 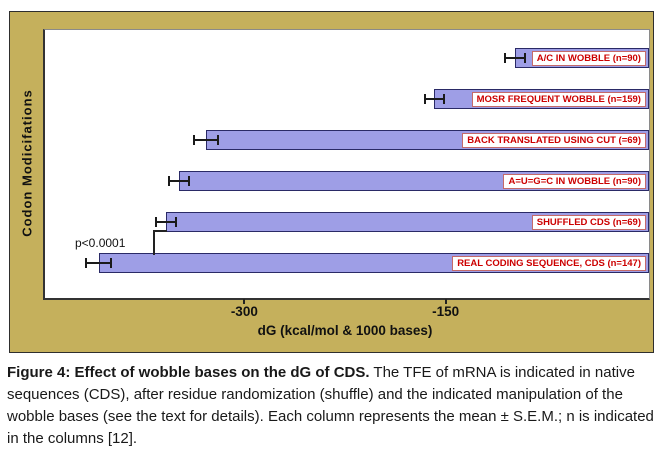 I want to click on x-tick-label: -300, so click(x=244, y=311).